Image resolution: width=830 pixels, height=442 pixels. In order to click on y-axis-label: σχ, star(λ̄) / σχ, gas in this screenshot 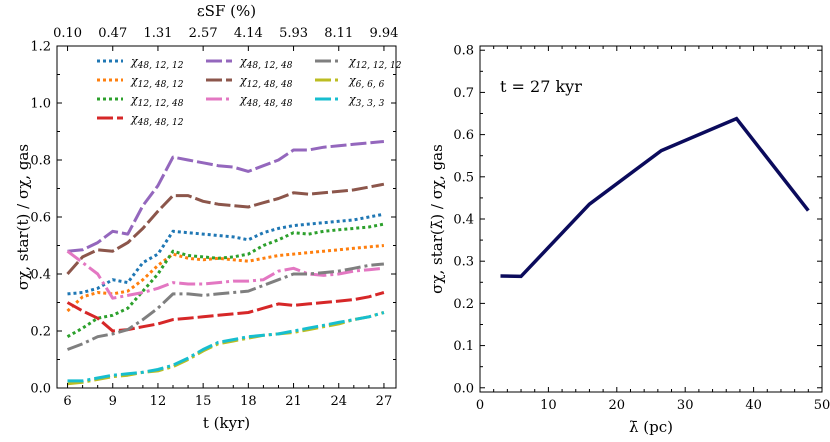, I will do `click(437, 219)`.